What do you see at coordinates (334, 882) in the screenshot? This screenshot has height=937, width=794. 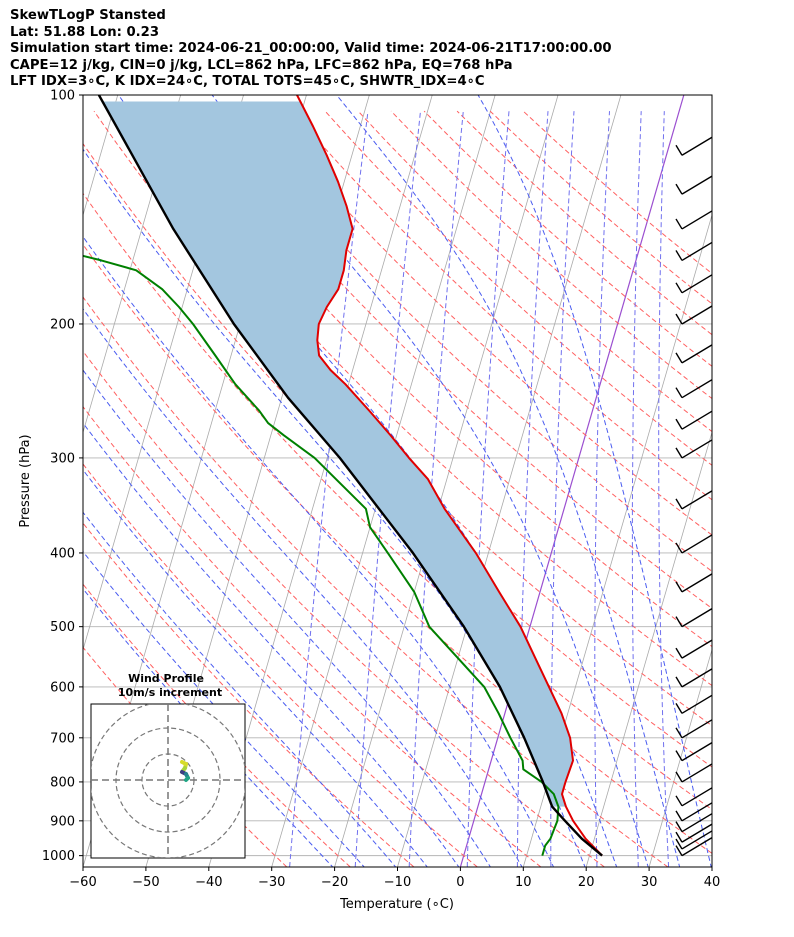 I see `x-tick-label: −20` at bounding box center [334, 882].